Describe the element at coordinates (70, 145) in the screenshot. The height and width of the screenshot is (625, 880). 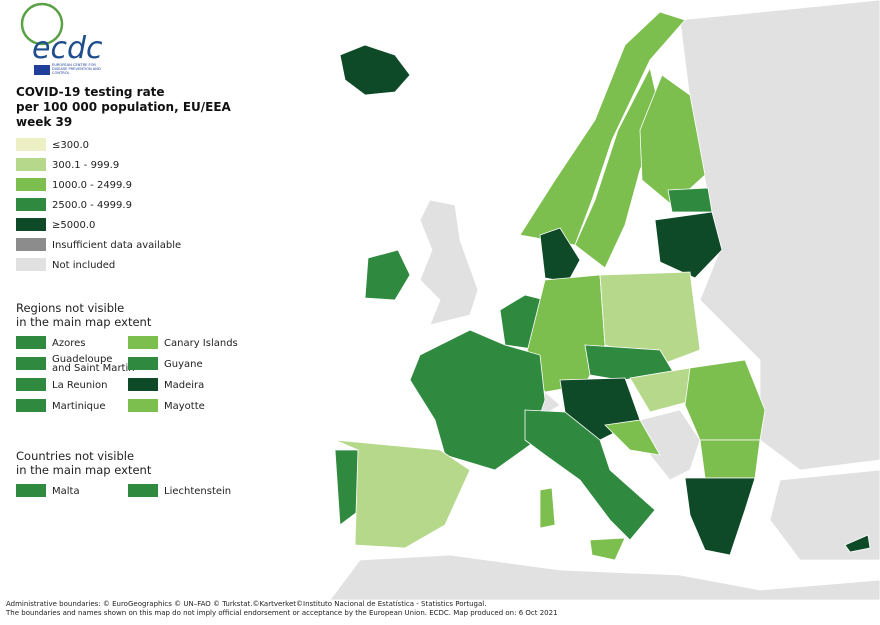
I see `legend-label: ≤300.0` at that location.